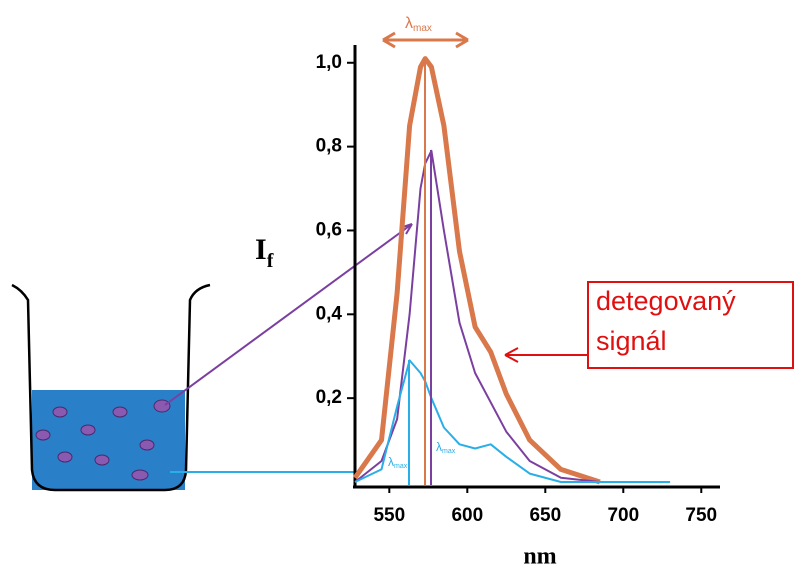  Describe the element at coordinates (329, 397) in the screenshot. I see `y-tick-label: 0,2` at that location.